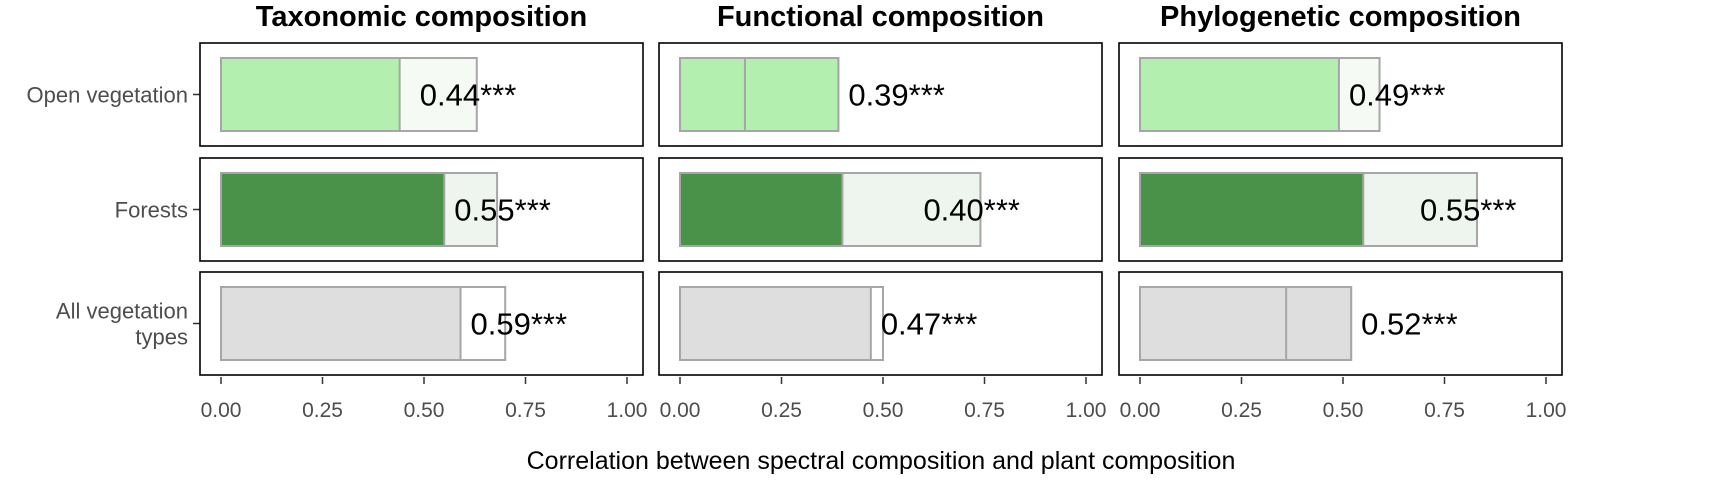 The width and height of the screenshot is (1724, 495). Describe the element at coordinates (519, 324) in the screenshot. I see `data-label: 0.59***` at that location.